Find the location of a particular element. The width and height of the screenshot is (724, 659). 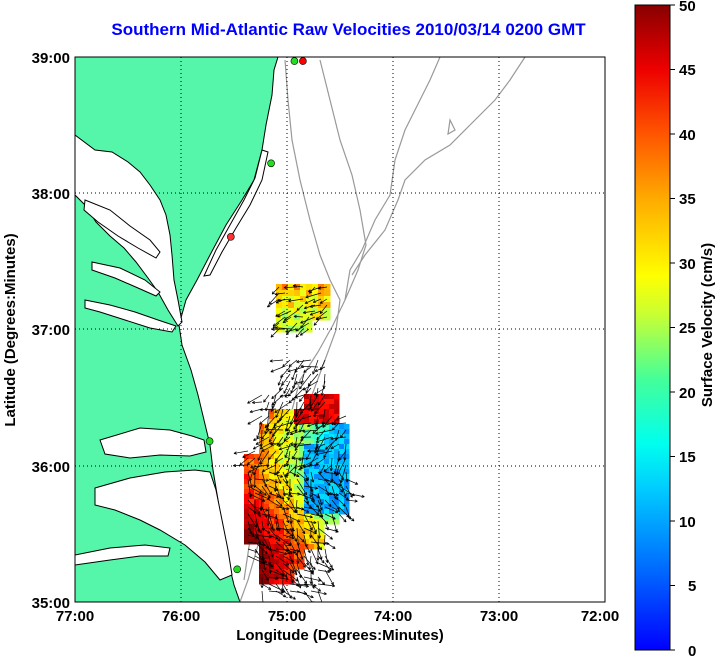

y-tick-label: 39:00 is located at coordinates (51, 58).